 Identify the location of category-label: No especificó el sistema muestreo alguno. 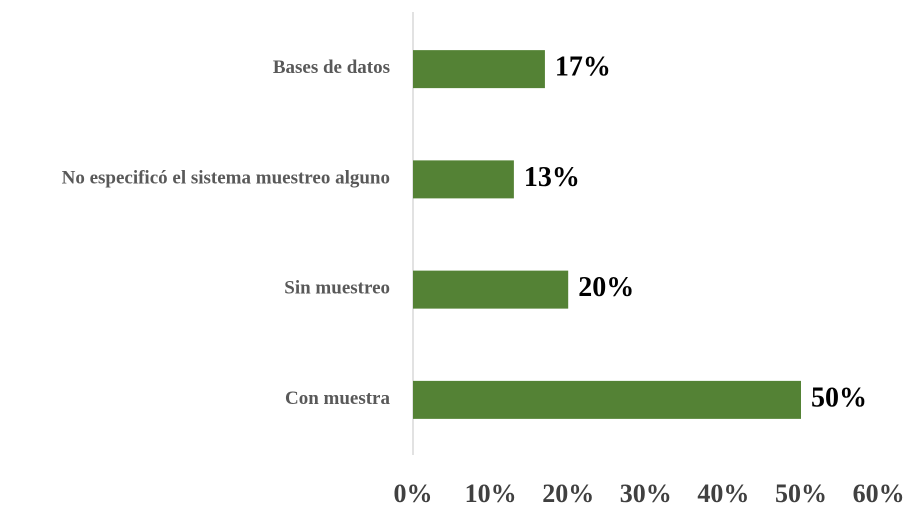
(226, 178).